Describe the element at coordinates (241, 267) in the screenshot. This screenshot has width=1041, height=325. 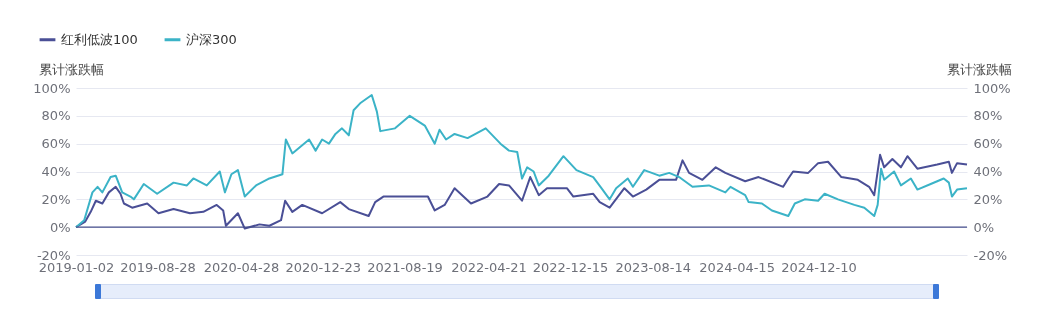
I see `x-tick-label: 2020-04-28` at that location.